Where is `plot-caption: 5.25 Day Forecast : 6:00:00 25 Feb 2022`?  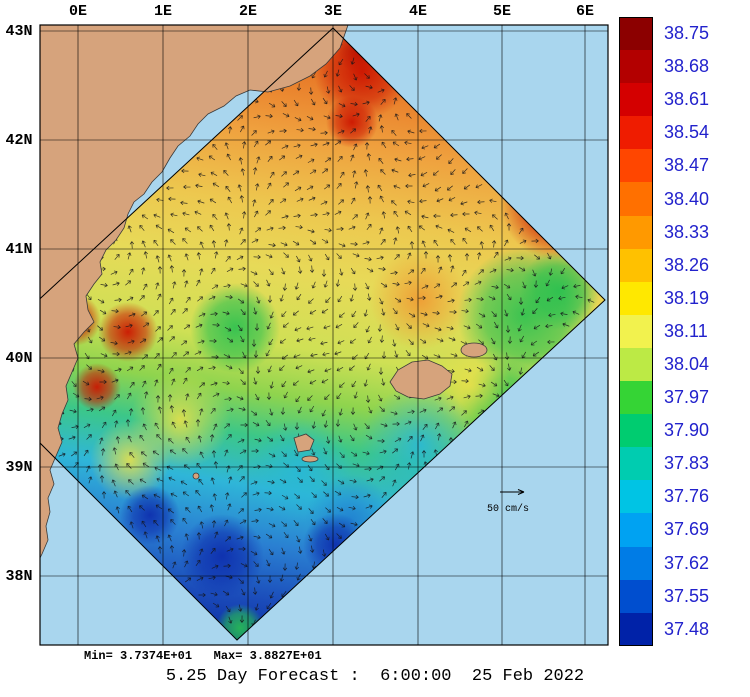 plot-caption: 5.25 Day Forecast : 6:00:00 25 Feb 2022 is located at coordinates (375, 676).